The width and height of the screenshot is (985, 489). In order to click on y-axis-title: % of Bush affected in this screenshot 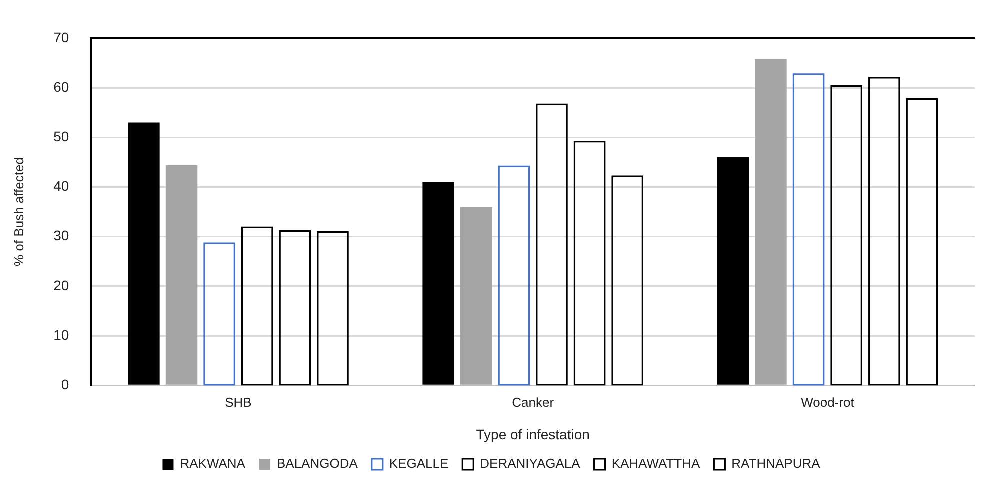, I will do `click(18, 212)`.